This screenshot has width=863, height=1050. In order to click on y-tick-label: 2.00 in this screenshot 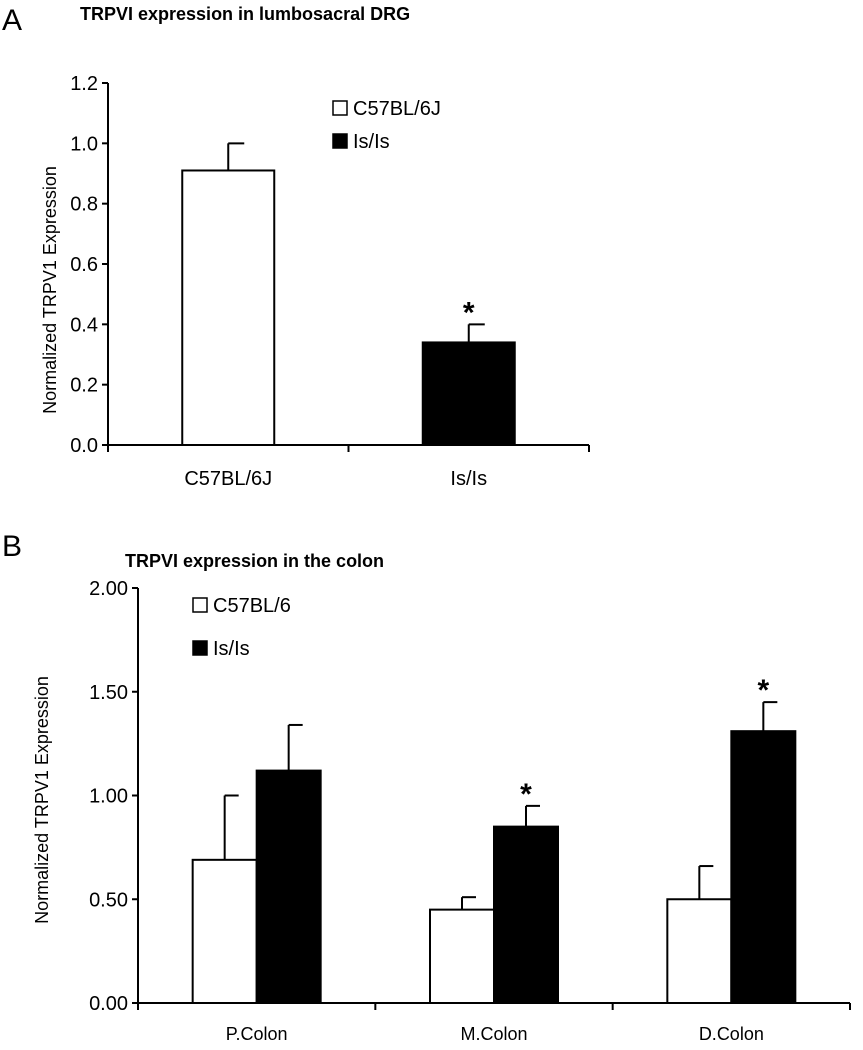, I will do `click(108, 589)`.